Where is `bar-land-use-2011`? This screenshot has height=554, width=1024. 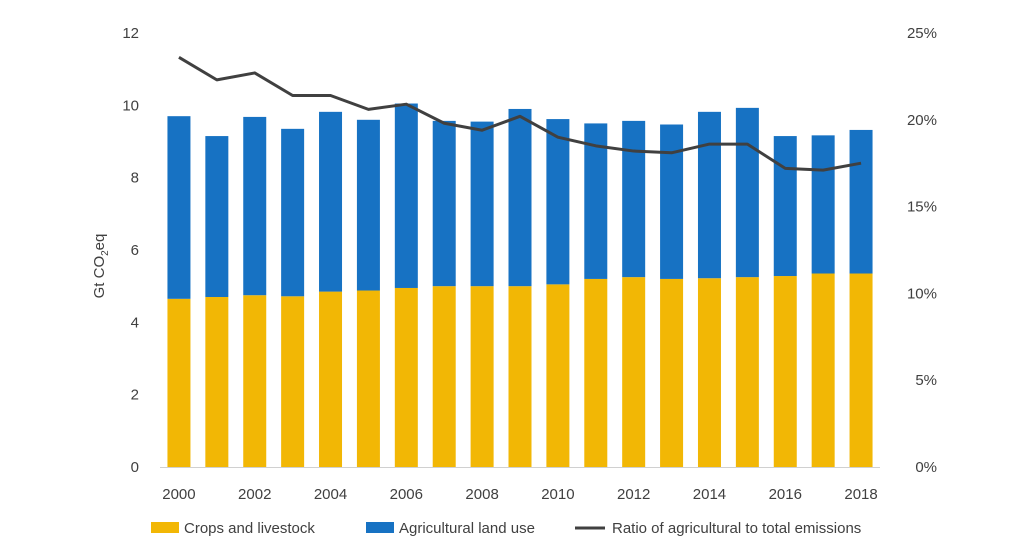 bar-land-use-2011 is located at coordinates (596, 201).